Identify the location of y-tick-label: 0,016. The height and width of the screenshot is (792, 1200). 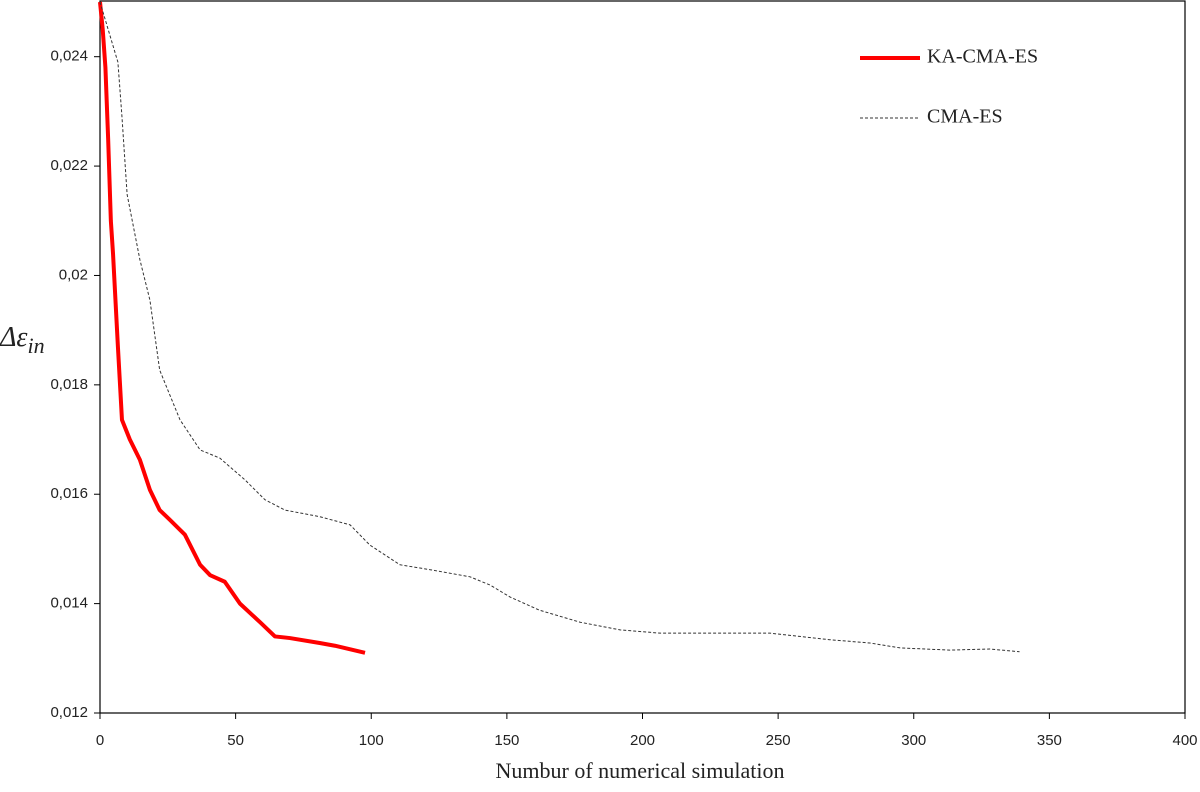
(69, 493).